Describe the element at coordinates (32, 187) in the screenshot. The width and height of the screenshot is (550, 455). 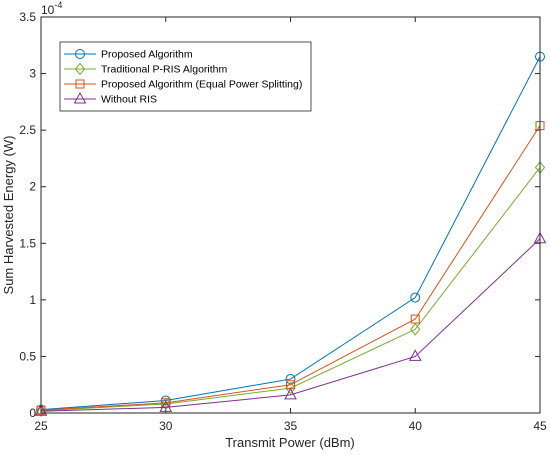
I see `y-tick-label: 2` at that location.